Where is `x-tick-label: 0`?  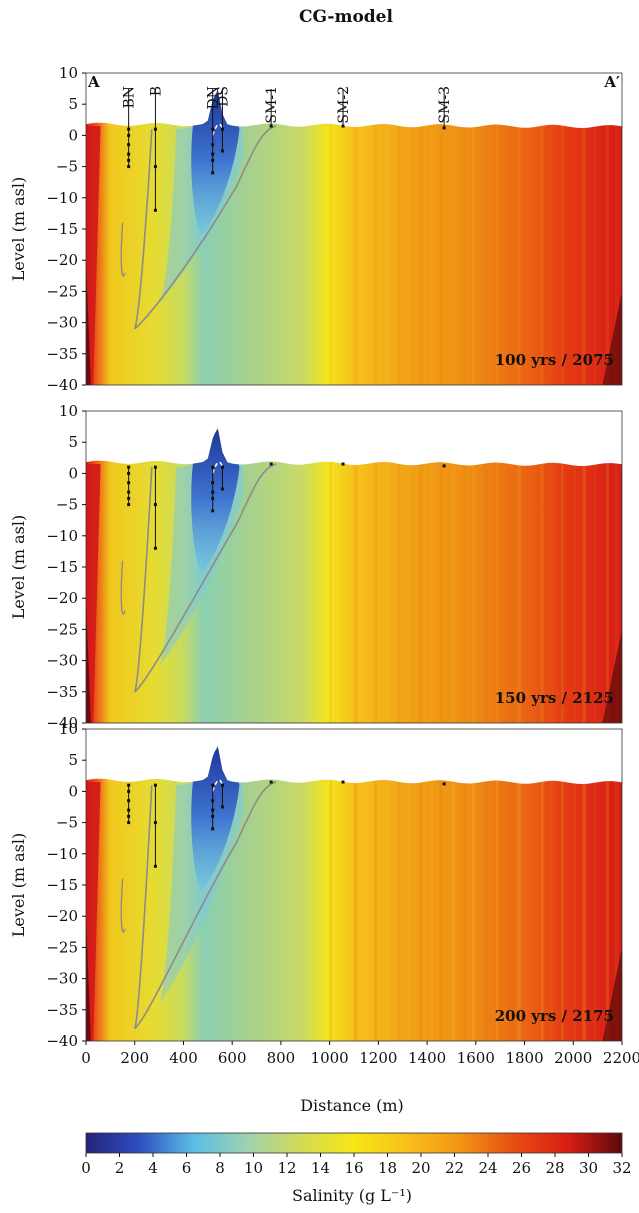
x-tick-label: 0 is located at coordinates (86, 1058).